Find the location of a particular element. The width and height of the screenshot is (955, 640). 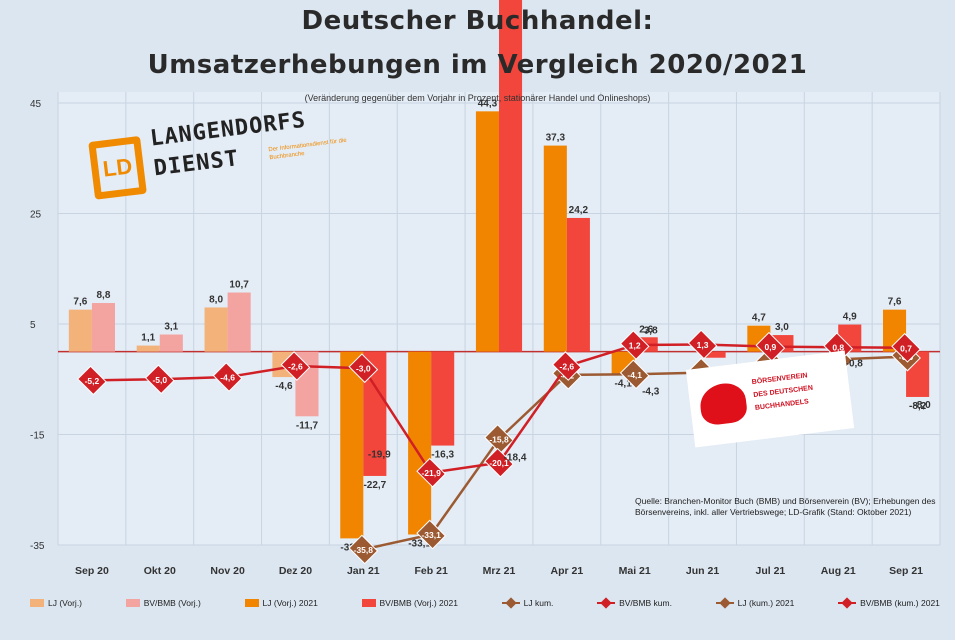

marker-label: -21,9 is located at coordinates (431, 473).